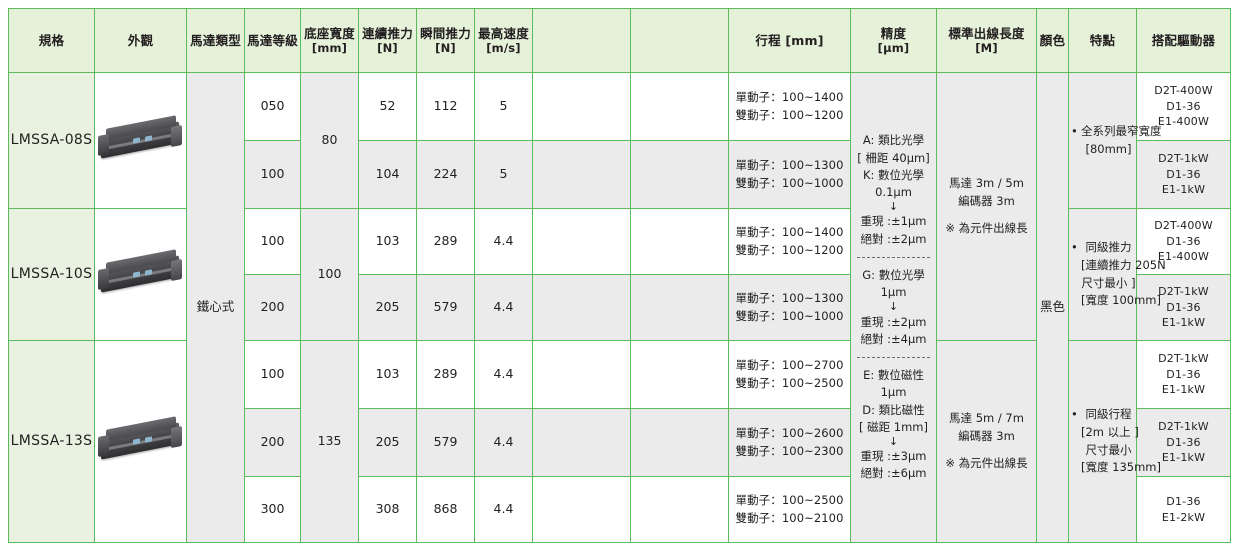 The image size is (1238, 560). Describe the element at coordinates (445, 509) in the screenshot. I see `cell-peak-force: 868` at that location.